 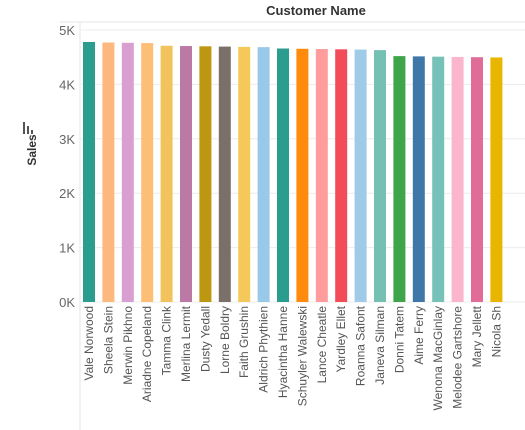 I want to click on y-tick-label: 5K, so click(x=67, y=30).